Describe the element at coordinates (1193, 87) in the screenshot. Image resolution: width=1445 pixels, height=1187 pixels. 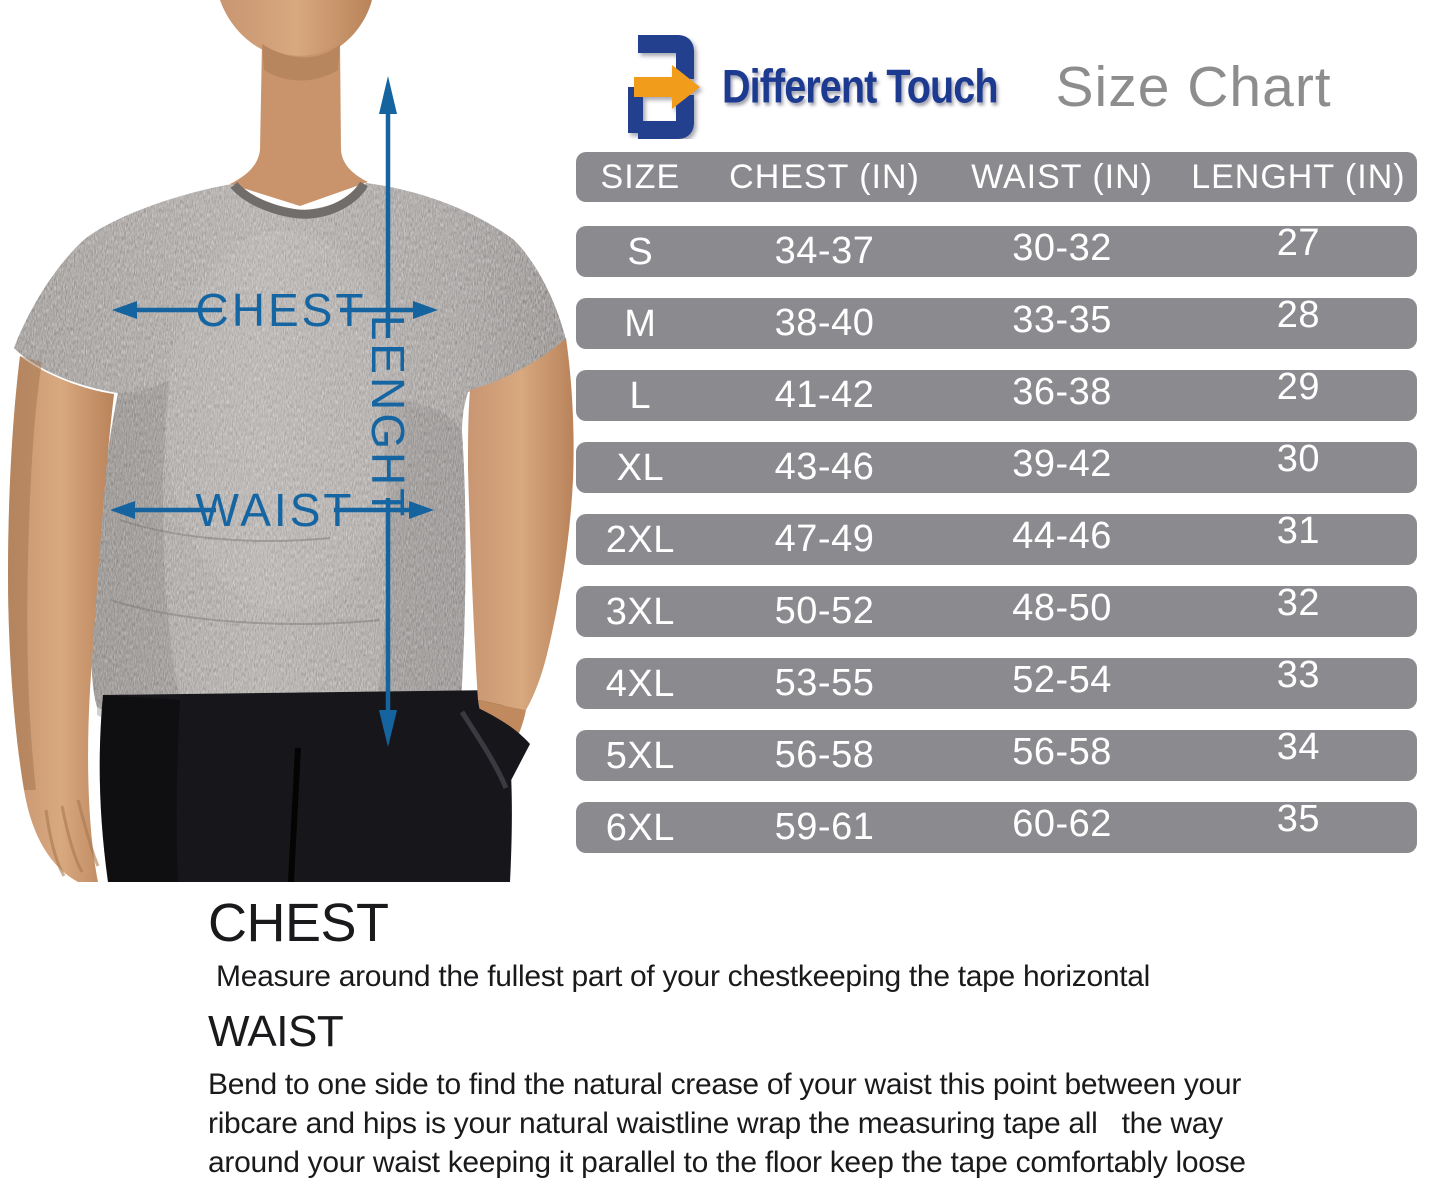
I see `page-title: Size Chart` at that location.